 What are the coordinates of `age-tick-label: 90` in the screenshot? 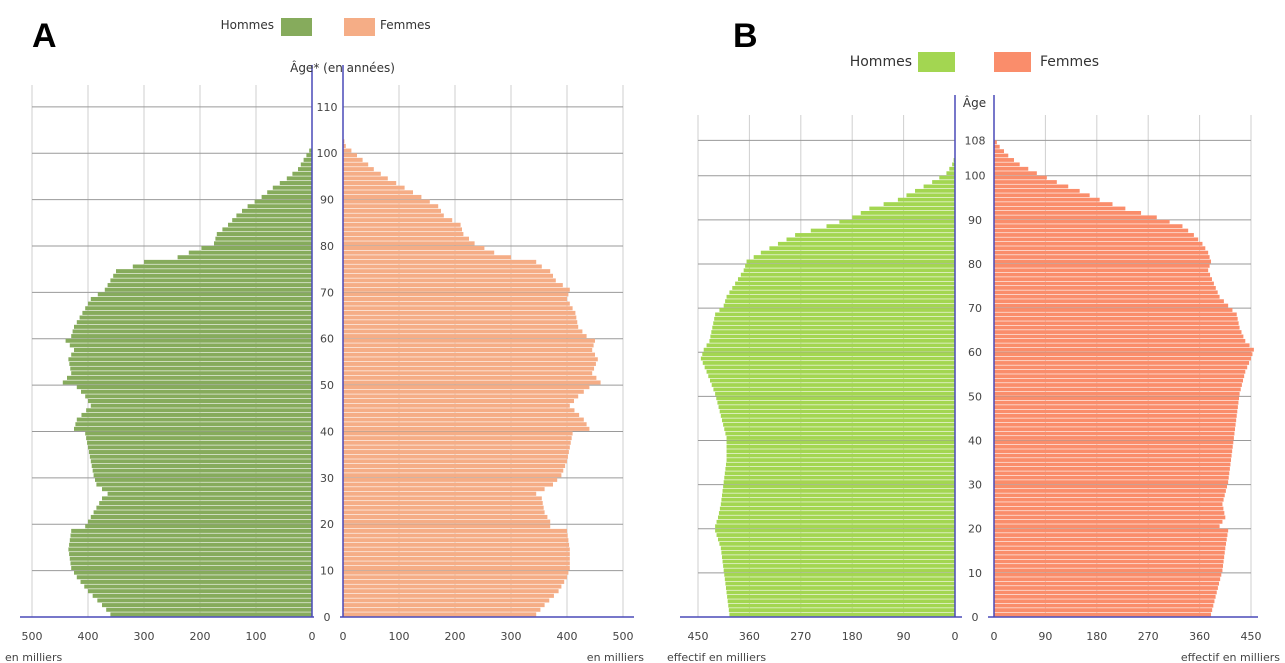 It's located at (975, 220).